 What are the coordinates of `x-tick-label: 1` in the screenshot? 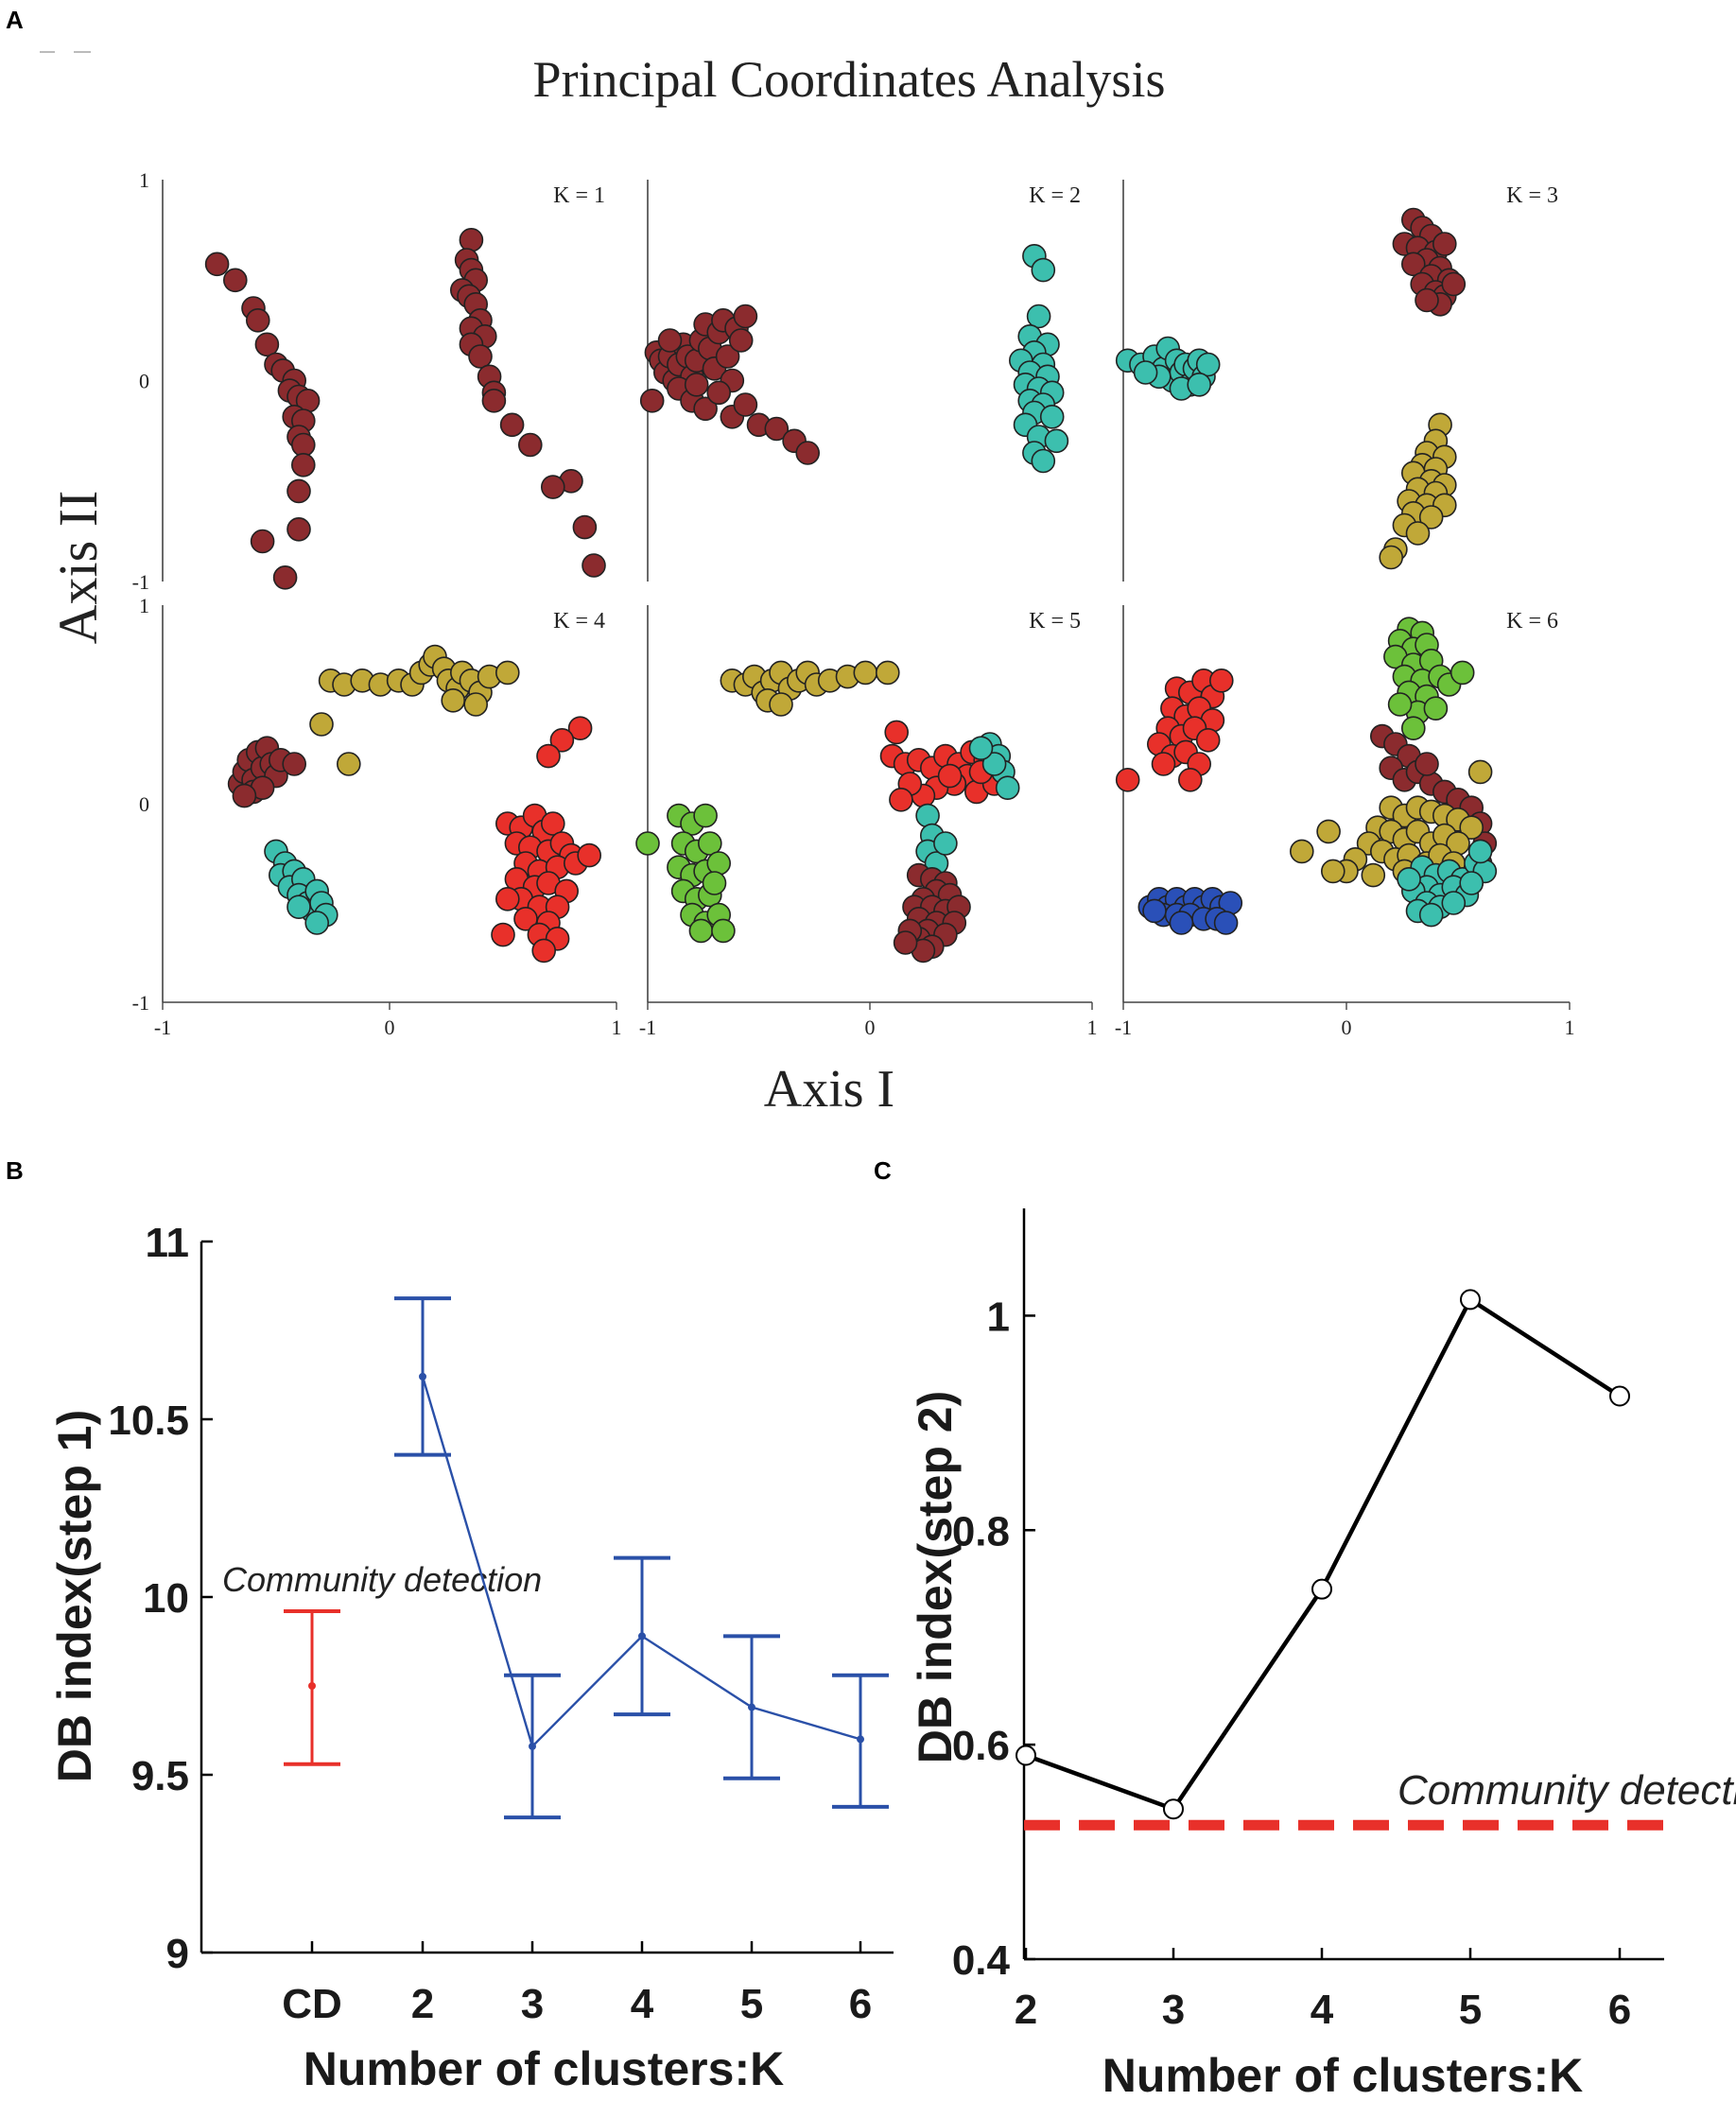 It's located at (1092, 1027).